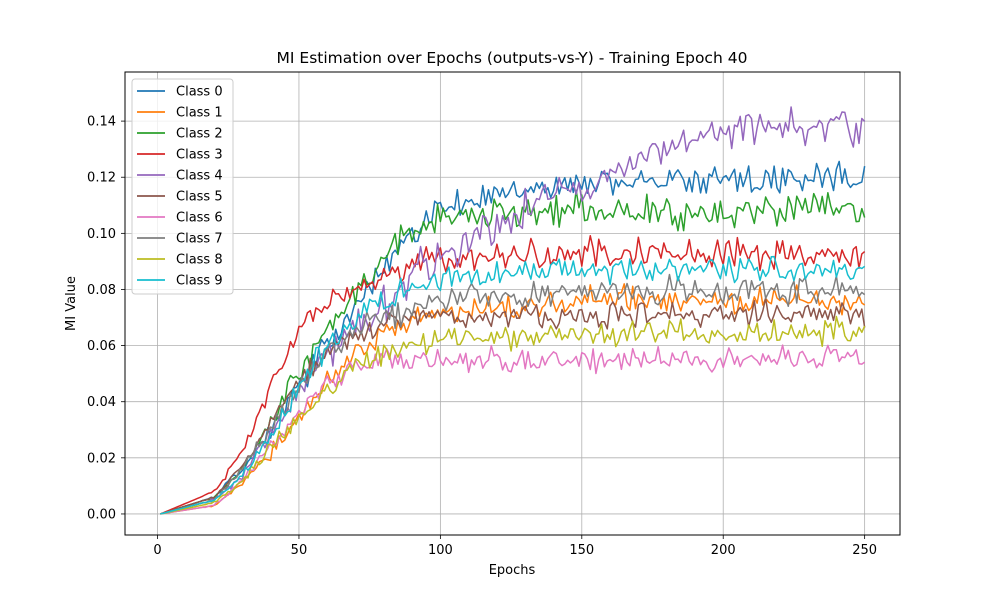  Describe the element at coordinates (440, 550) in the screenshot. I see `x-tick-label: 100` at that location.